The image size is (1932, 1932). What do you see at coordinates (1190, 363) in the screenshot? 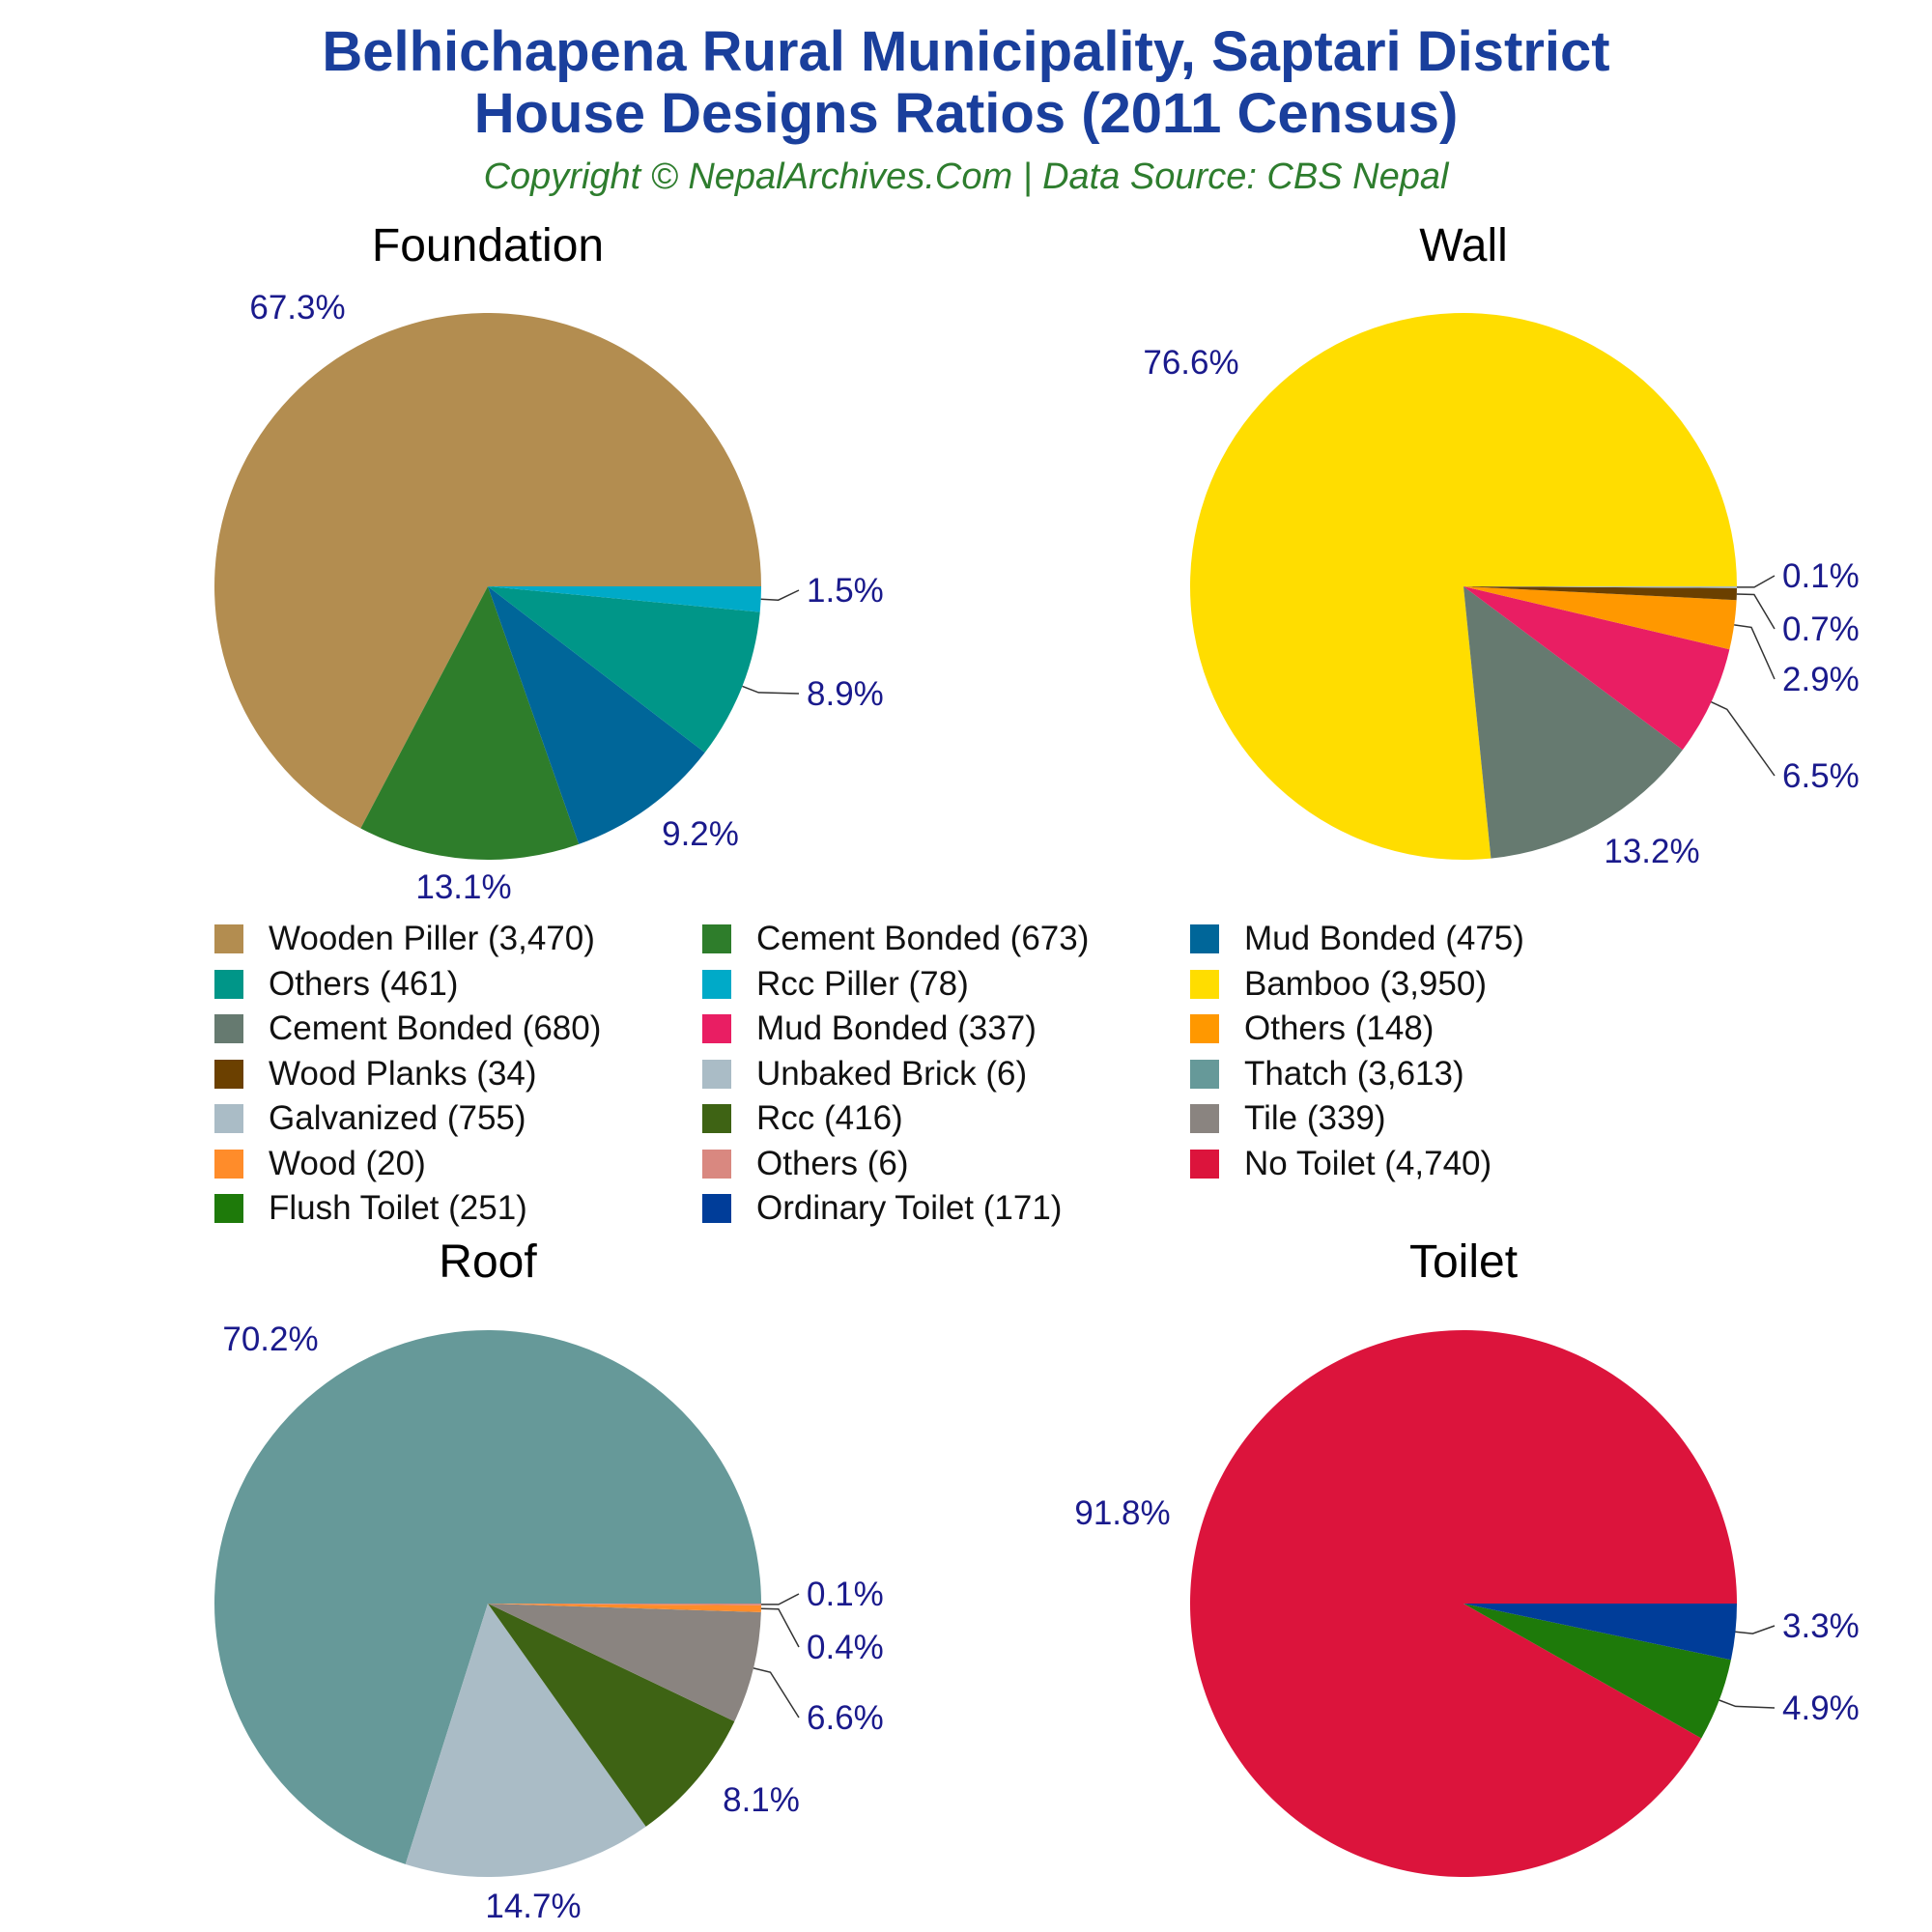
I see `pie-percent-label: 76.6%` at bounding box center [1190, 363].